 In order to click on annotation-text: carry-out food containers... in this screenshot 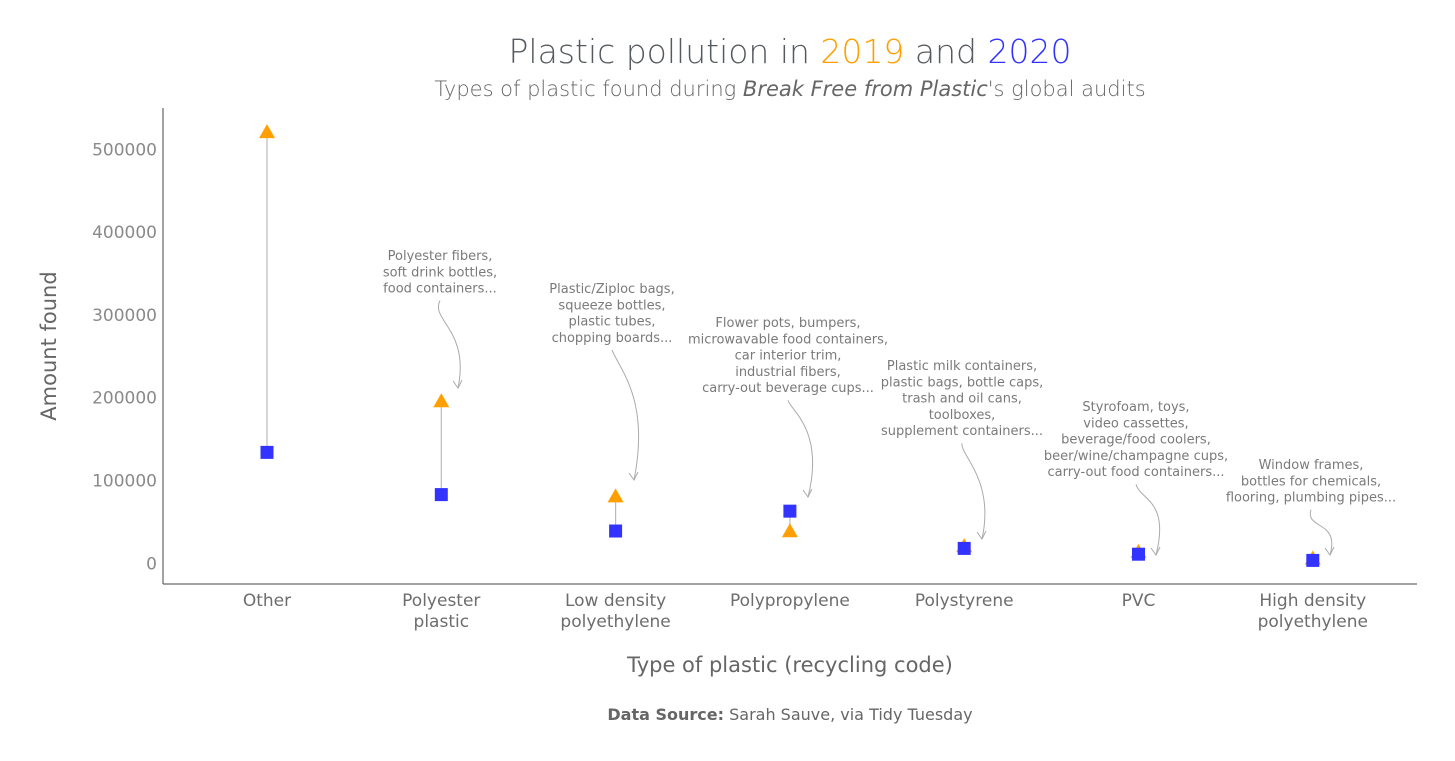, I will do `click(1135, 472)`.